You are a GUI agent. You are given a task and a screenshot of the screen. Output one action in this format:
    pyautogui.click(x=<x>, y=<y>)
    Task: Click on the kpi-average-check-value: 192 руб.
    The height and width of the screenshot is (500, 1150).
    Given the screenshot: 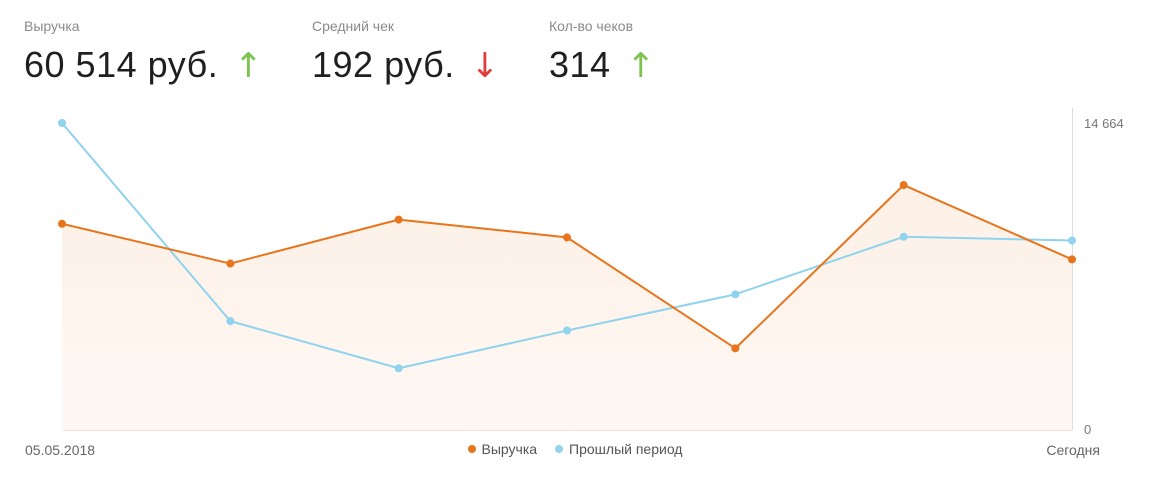 What is the action you would take?
    pyautogui.click(x=383, y=64)
    